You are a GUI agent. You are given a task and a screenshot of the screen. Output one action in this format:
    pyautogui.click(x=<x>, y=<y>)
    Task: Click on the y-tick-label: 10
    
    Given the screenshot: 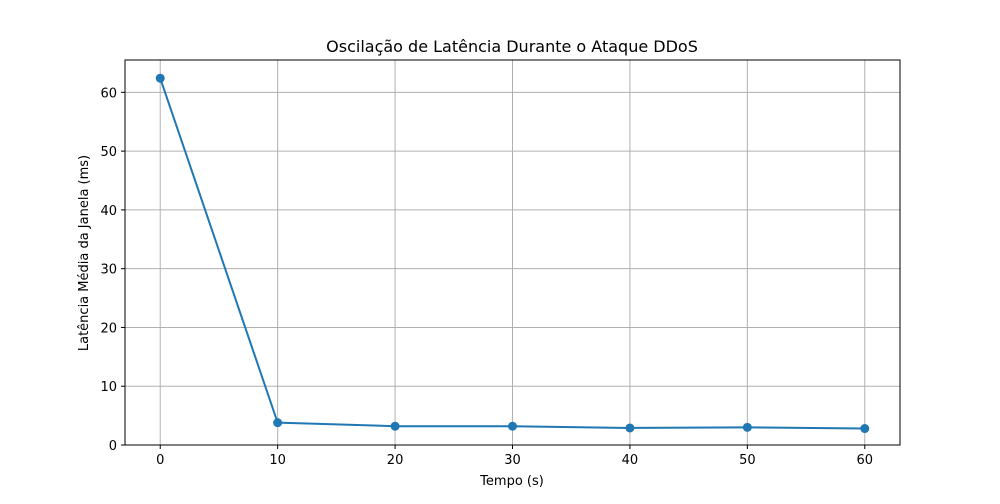 What is the action you would take?
    pyautogui.click(x=108, y=387)
    